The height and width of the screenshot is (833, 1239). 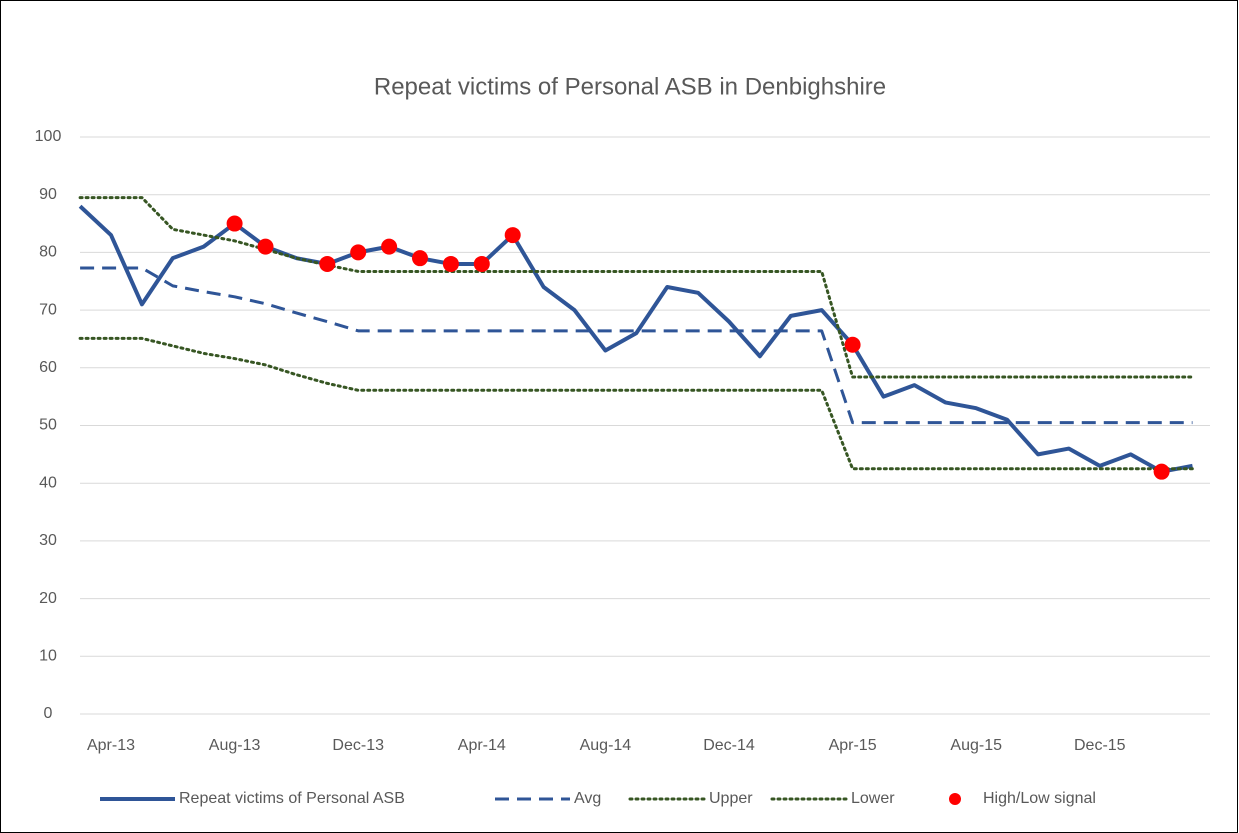 What do you see at coordinates (111, 745) in the screenshot?
I see `x-tick-label: Apr-13` at bounding box center [111, 745].